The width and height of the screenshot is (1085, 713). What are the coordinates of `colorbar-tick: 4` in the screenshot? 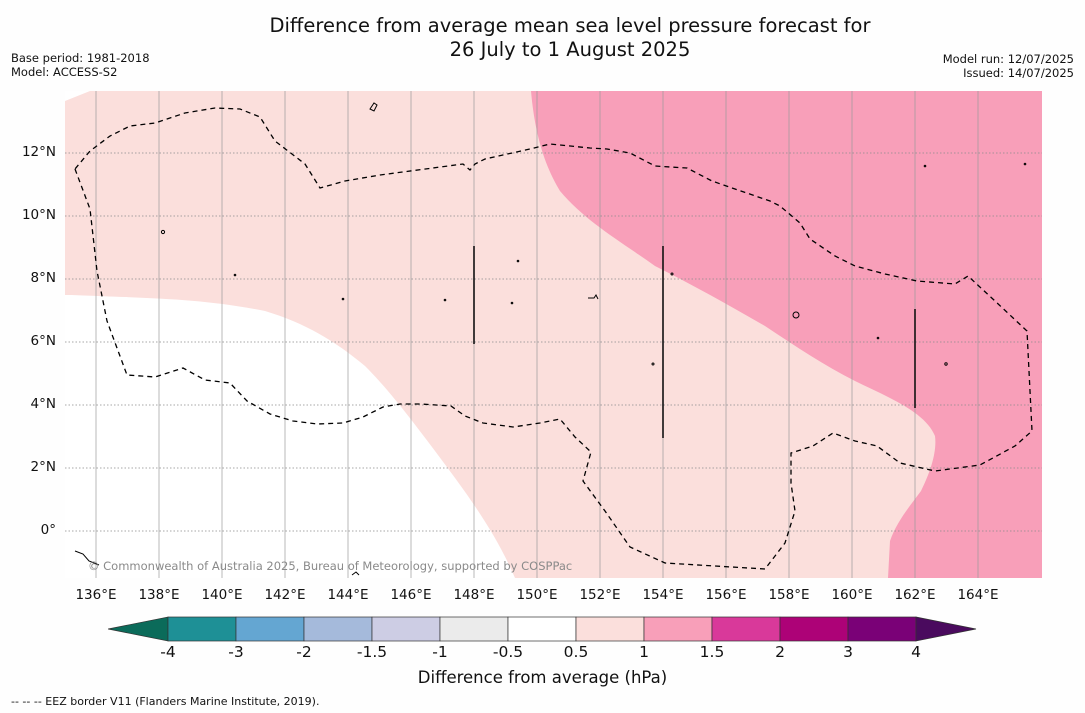 It's located at (916, 652).